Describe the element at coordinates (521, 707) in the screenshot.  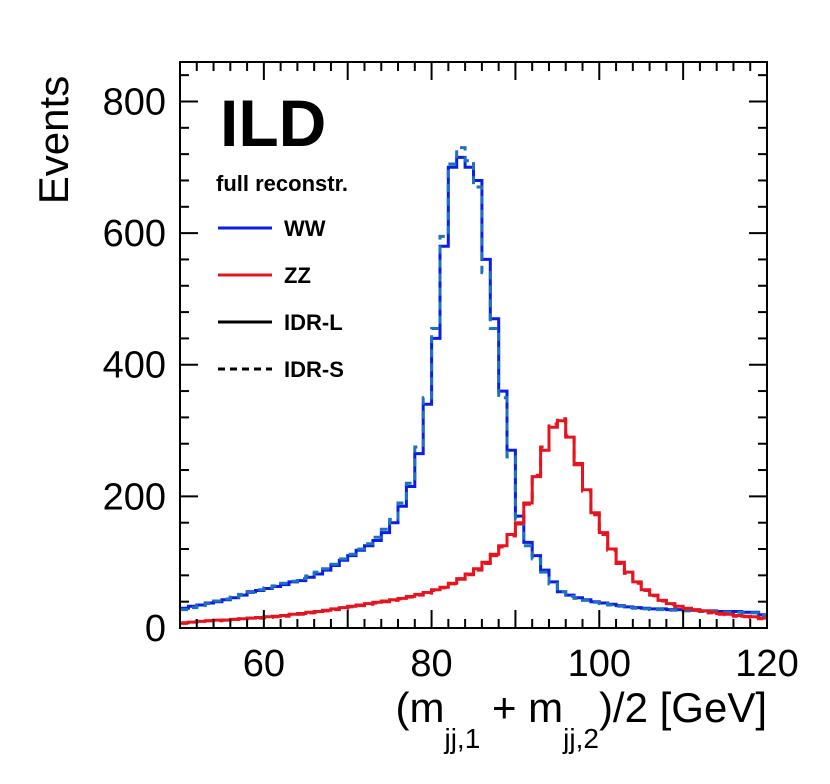
I see `x-axis-title-mid: + m` at that location.